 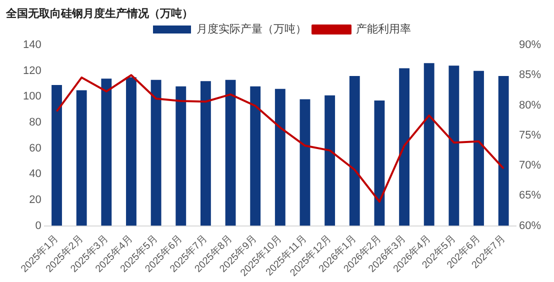 What do you see at coordinates (530, 166) in the screenshot?
I see `y2-tick-label: 70%` at bounding box center [530, 166].